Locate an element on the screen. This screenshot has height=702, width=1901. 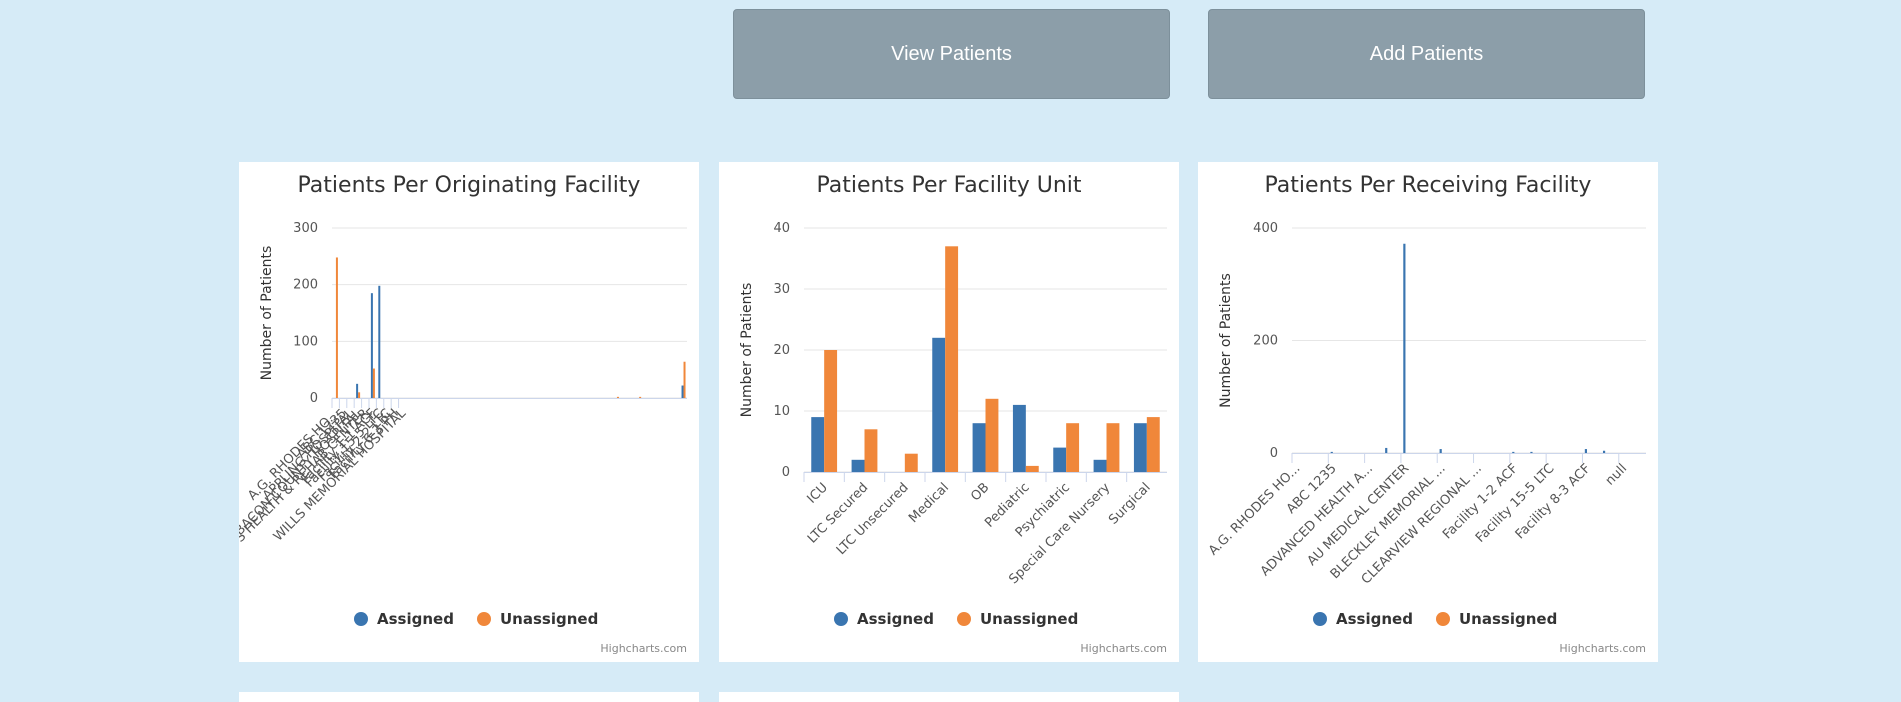
x-tick-label: ICU is located at coordinates (818, 493).